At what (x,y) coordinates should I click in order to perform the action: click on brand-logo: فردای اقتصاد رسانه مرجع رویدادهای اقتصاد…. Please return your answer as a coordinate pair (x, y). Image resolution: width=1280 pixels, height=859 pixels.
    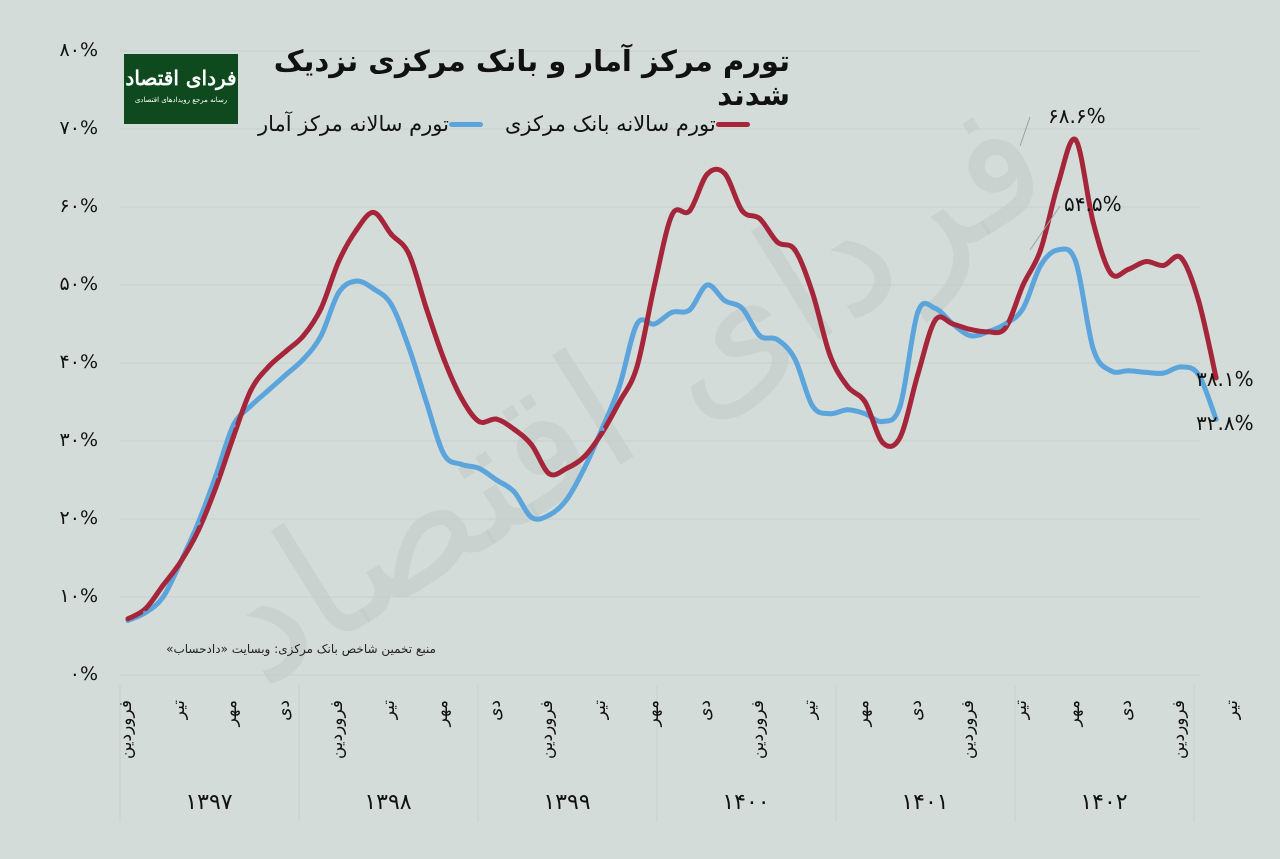
    Looking at the image, I should click on (181, 89).